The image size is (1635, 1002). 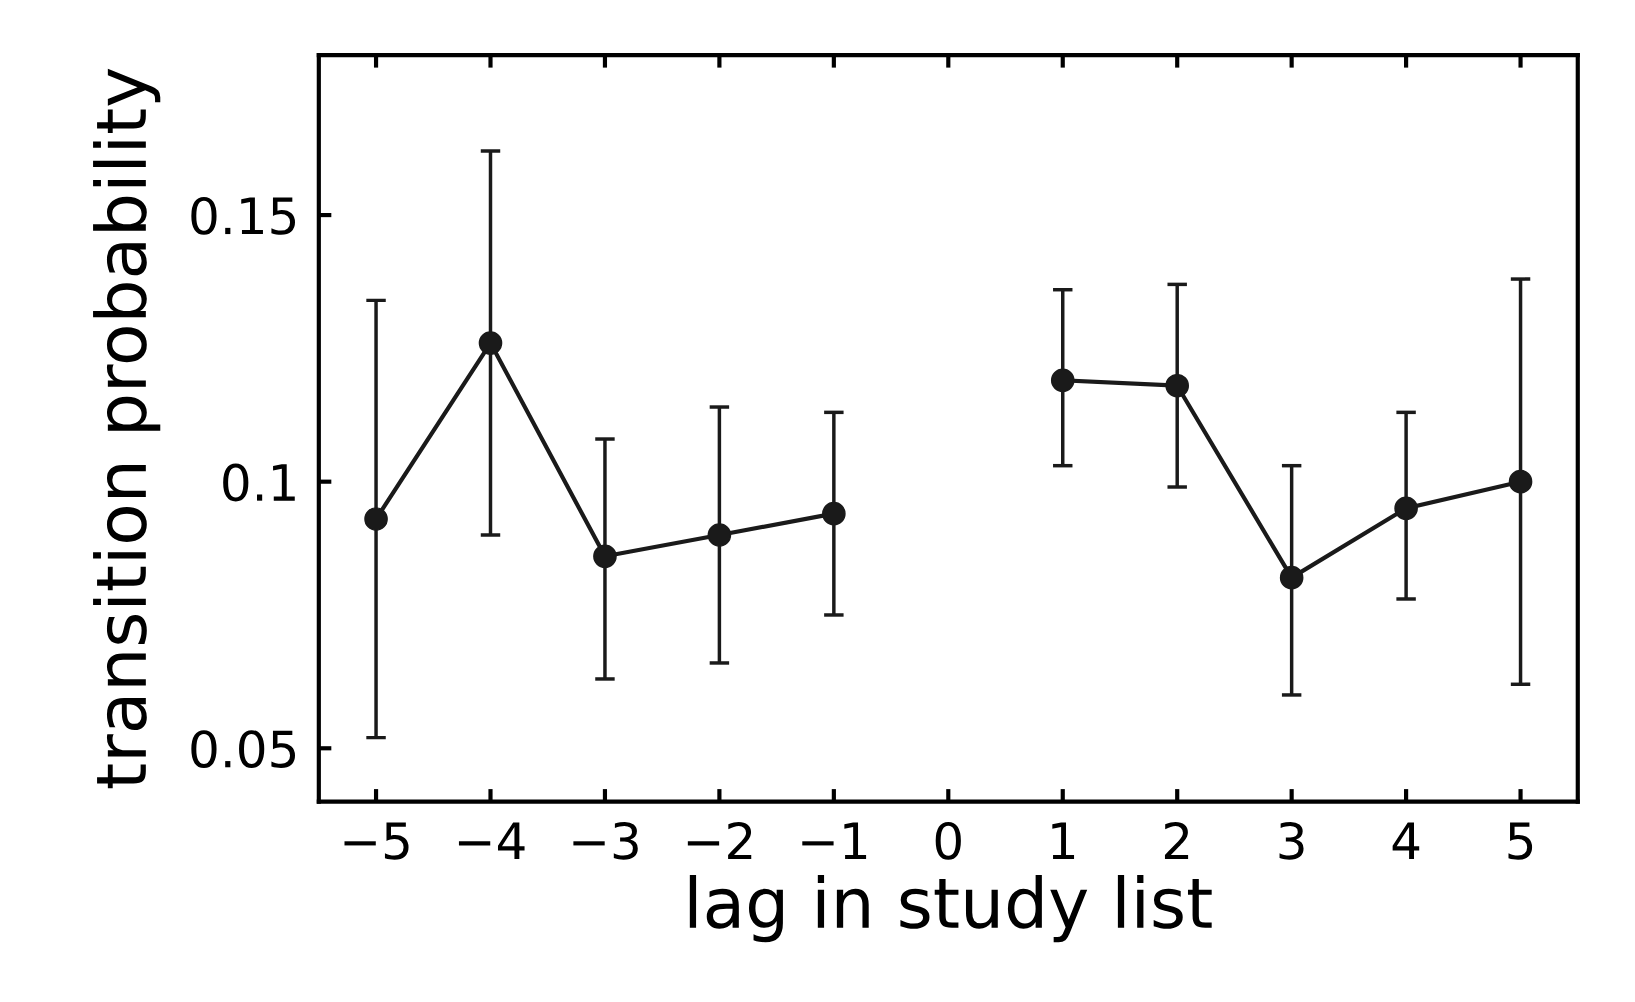 I want to click on x-tick-label: −4, so click(x=491, y=841).